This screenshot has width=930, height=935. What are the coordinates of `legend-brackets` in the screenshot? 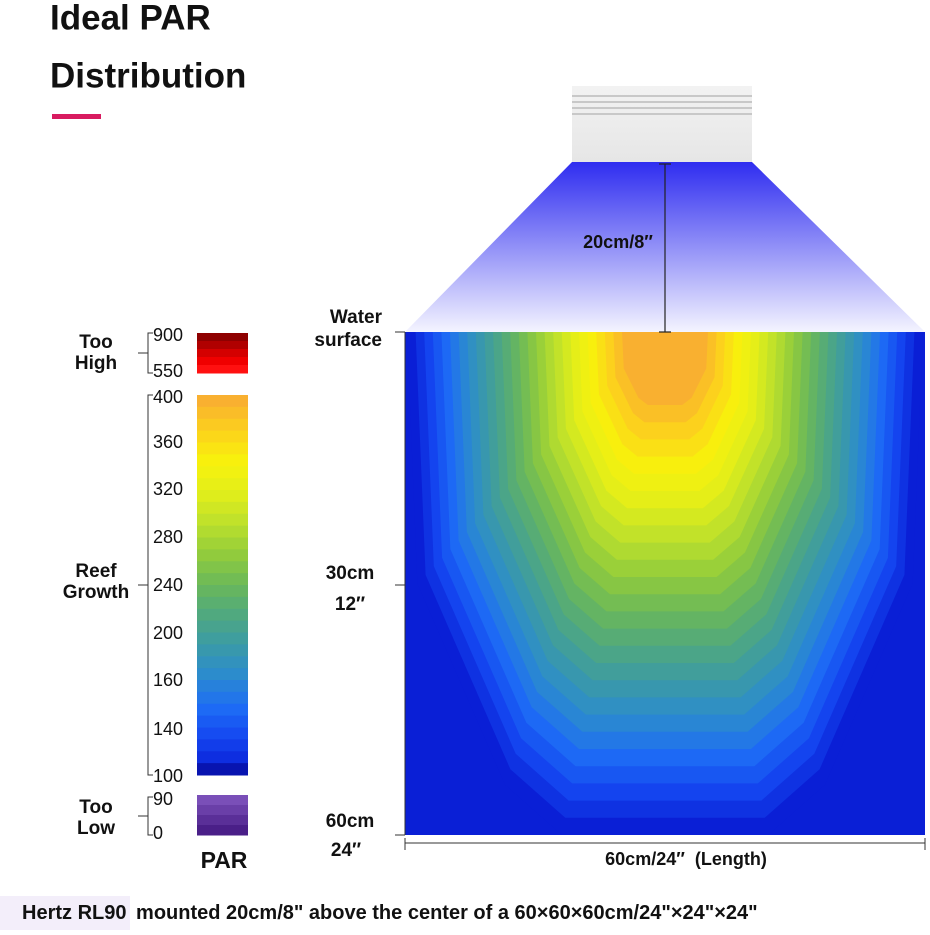 It's located at (145, 584).